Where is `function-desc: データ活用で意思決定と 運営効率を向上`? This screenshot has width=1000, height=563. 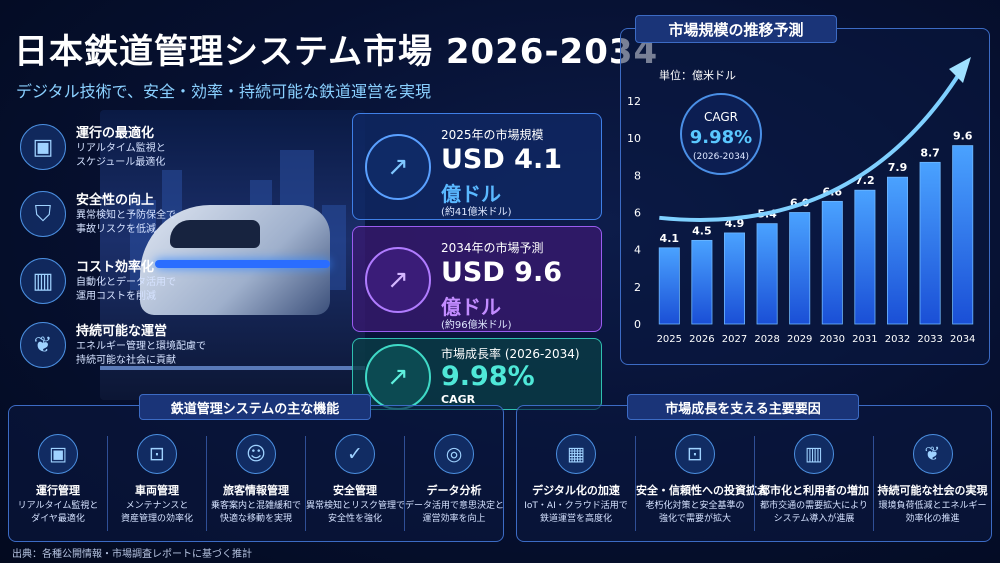 function-desc: データ活用で意思決定と 運営効率を向上 is located at coordinates (455, 512).